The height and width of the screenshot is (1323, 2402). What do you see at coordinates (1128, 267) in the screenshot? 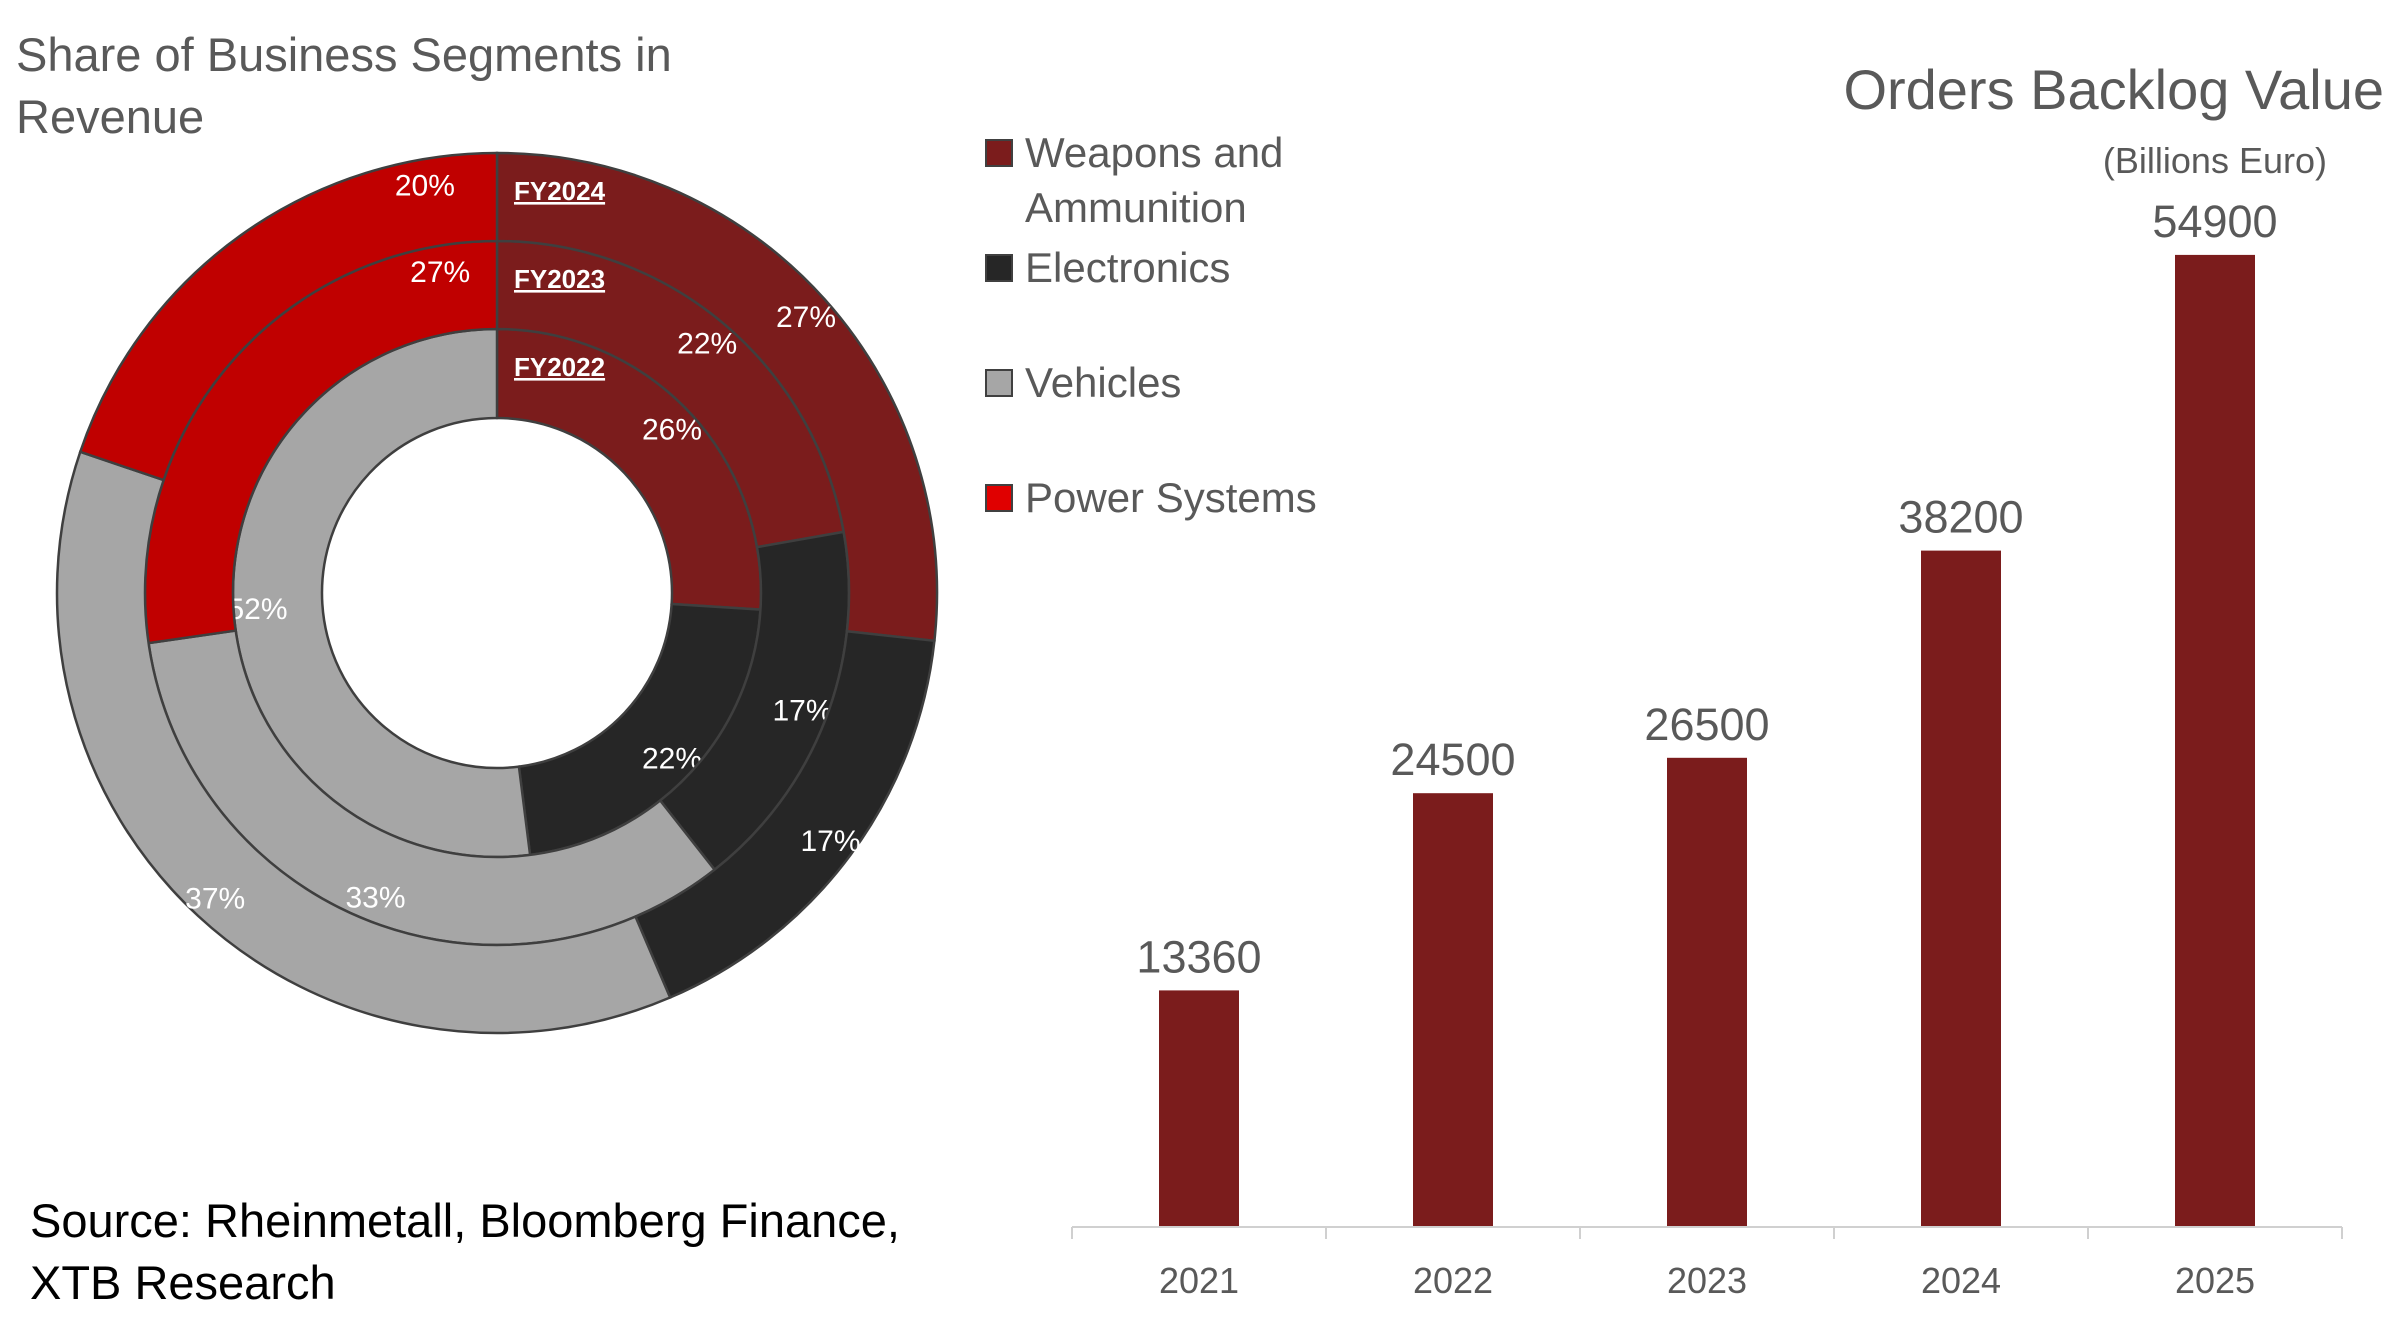
I see `legend-label-electronics: Electronics` at bounding box center [1128, 267].